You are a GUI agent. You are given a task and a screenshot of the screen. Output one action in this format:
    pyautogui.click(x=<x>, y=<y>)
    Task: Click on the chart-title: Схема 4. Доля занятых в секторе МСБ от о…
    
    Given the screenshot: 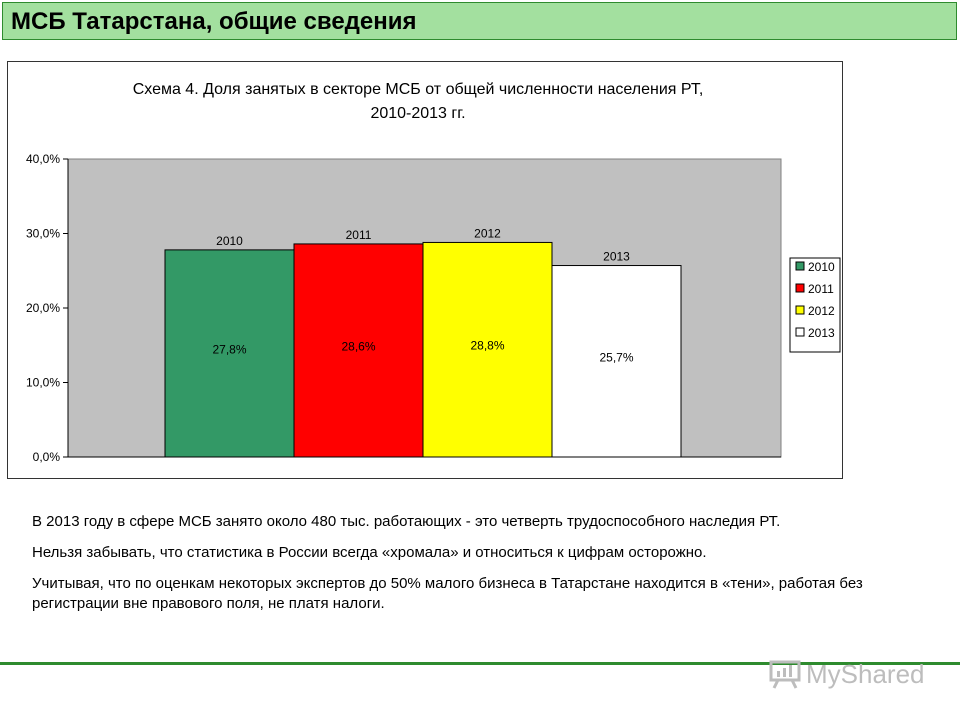 What is the action you would take?
    pyautogui.click(x=418, y=89)
    